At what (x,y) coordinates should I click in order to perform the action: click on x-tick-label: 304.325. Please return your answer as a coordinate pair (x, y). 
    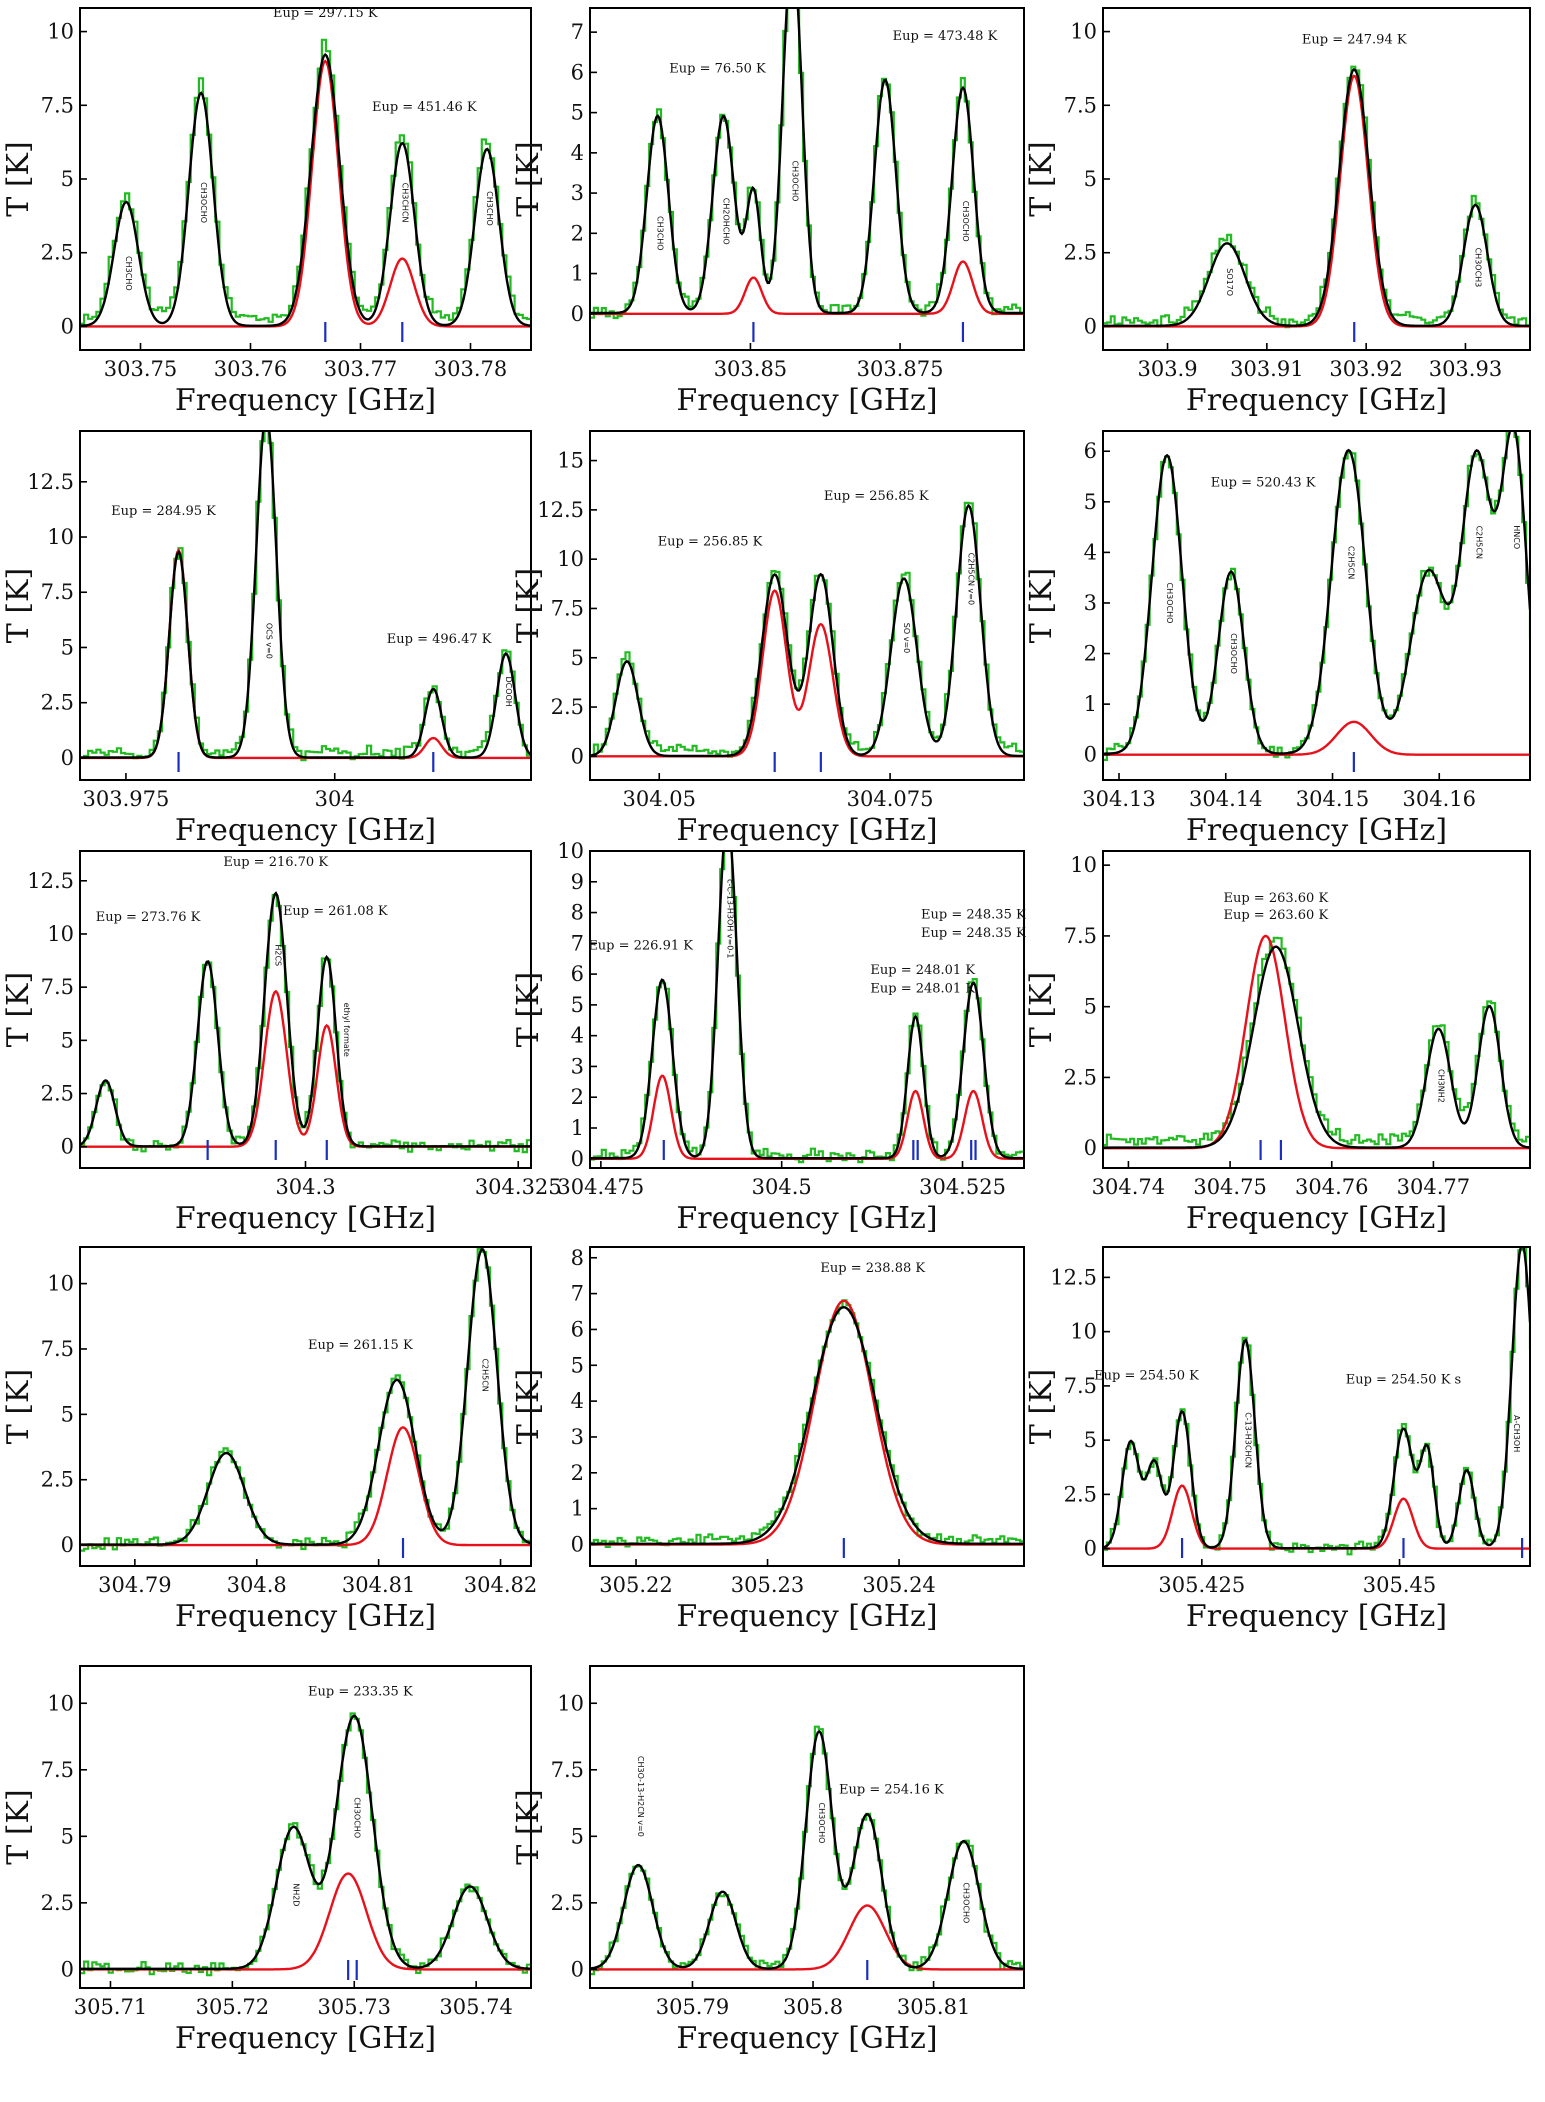
    Looking at the image, I should click on (518, 1187).